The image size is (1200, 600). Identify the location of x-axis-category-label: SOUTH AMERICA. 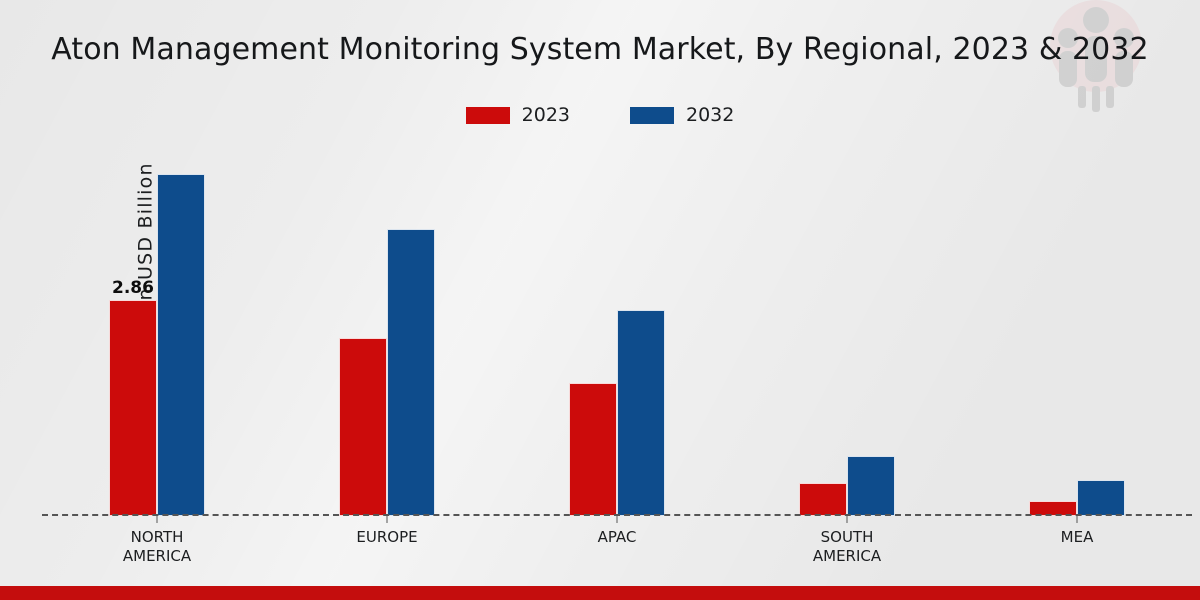
(847, 547).